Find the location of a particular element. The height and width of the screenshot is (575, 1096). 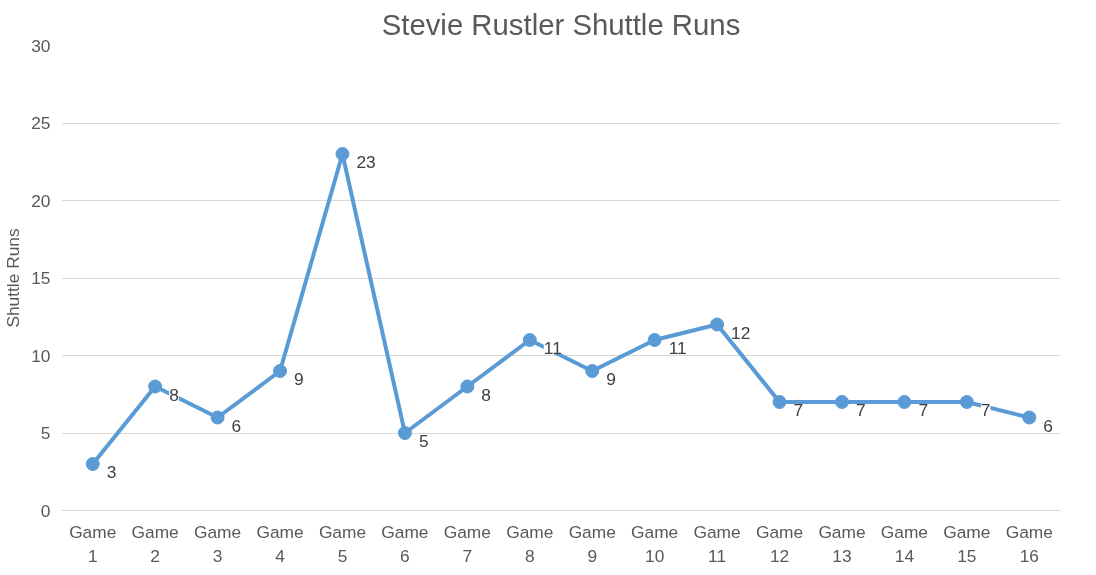

x-tick-label: Game 6 is located at coordinates (405, 543).